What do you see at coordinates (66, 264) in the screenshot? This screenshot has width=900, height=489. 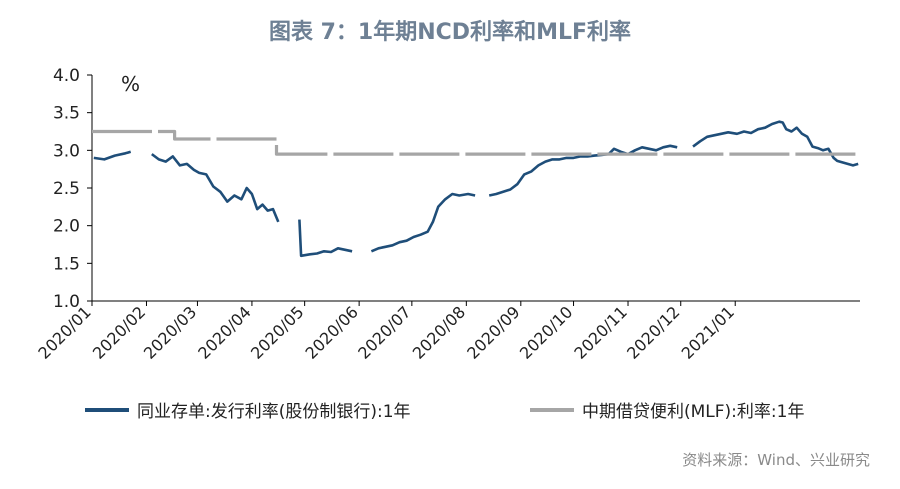 I see `y-tick-label: 1.5` at bounding box center [66, 264].